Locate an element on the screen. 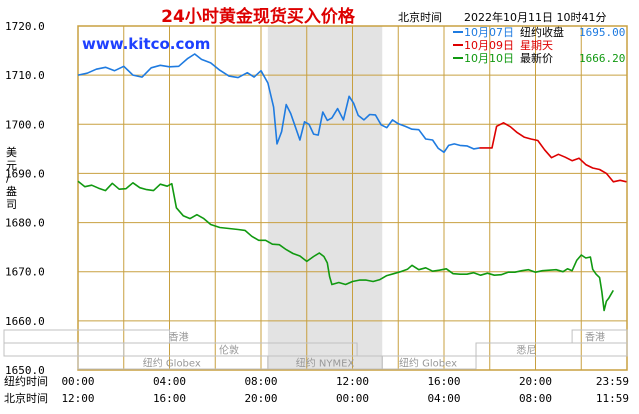 The image size is (639, 414). bj-tick-label: 12:00 is located at coordinates (77, 398).